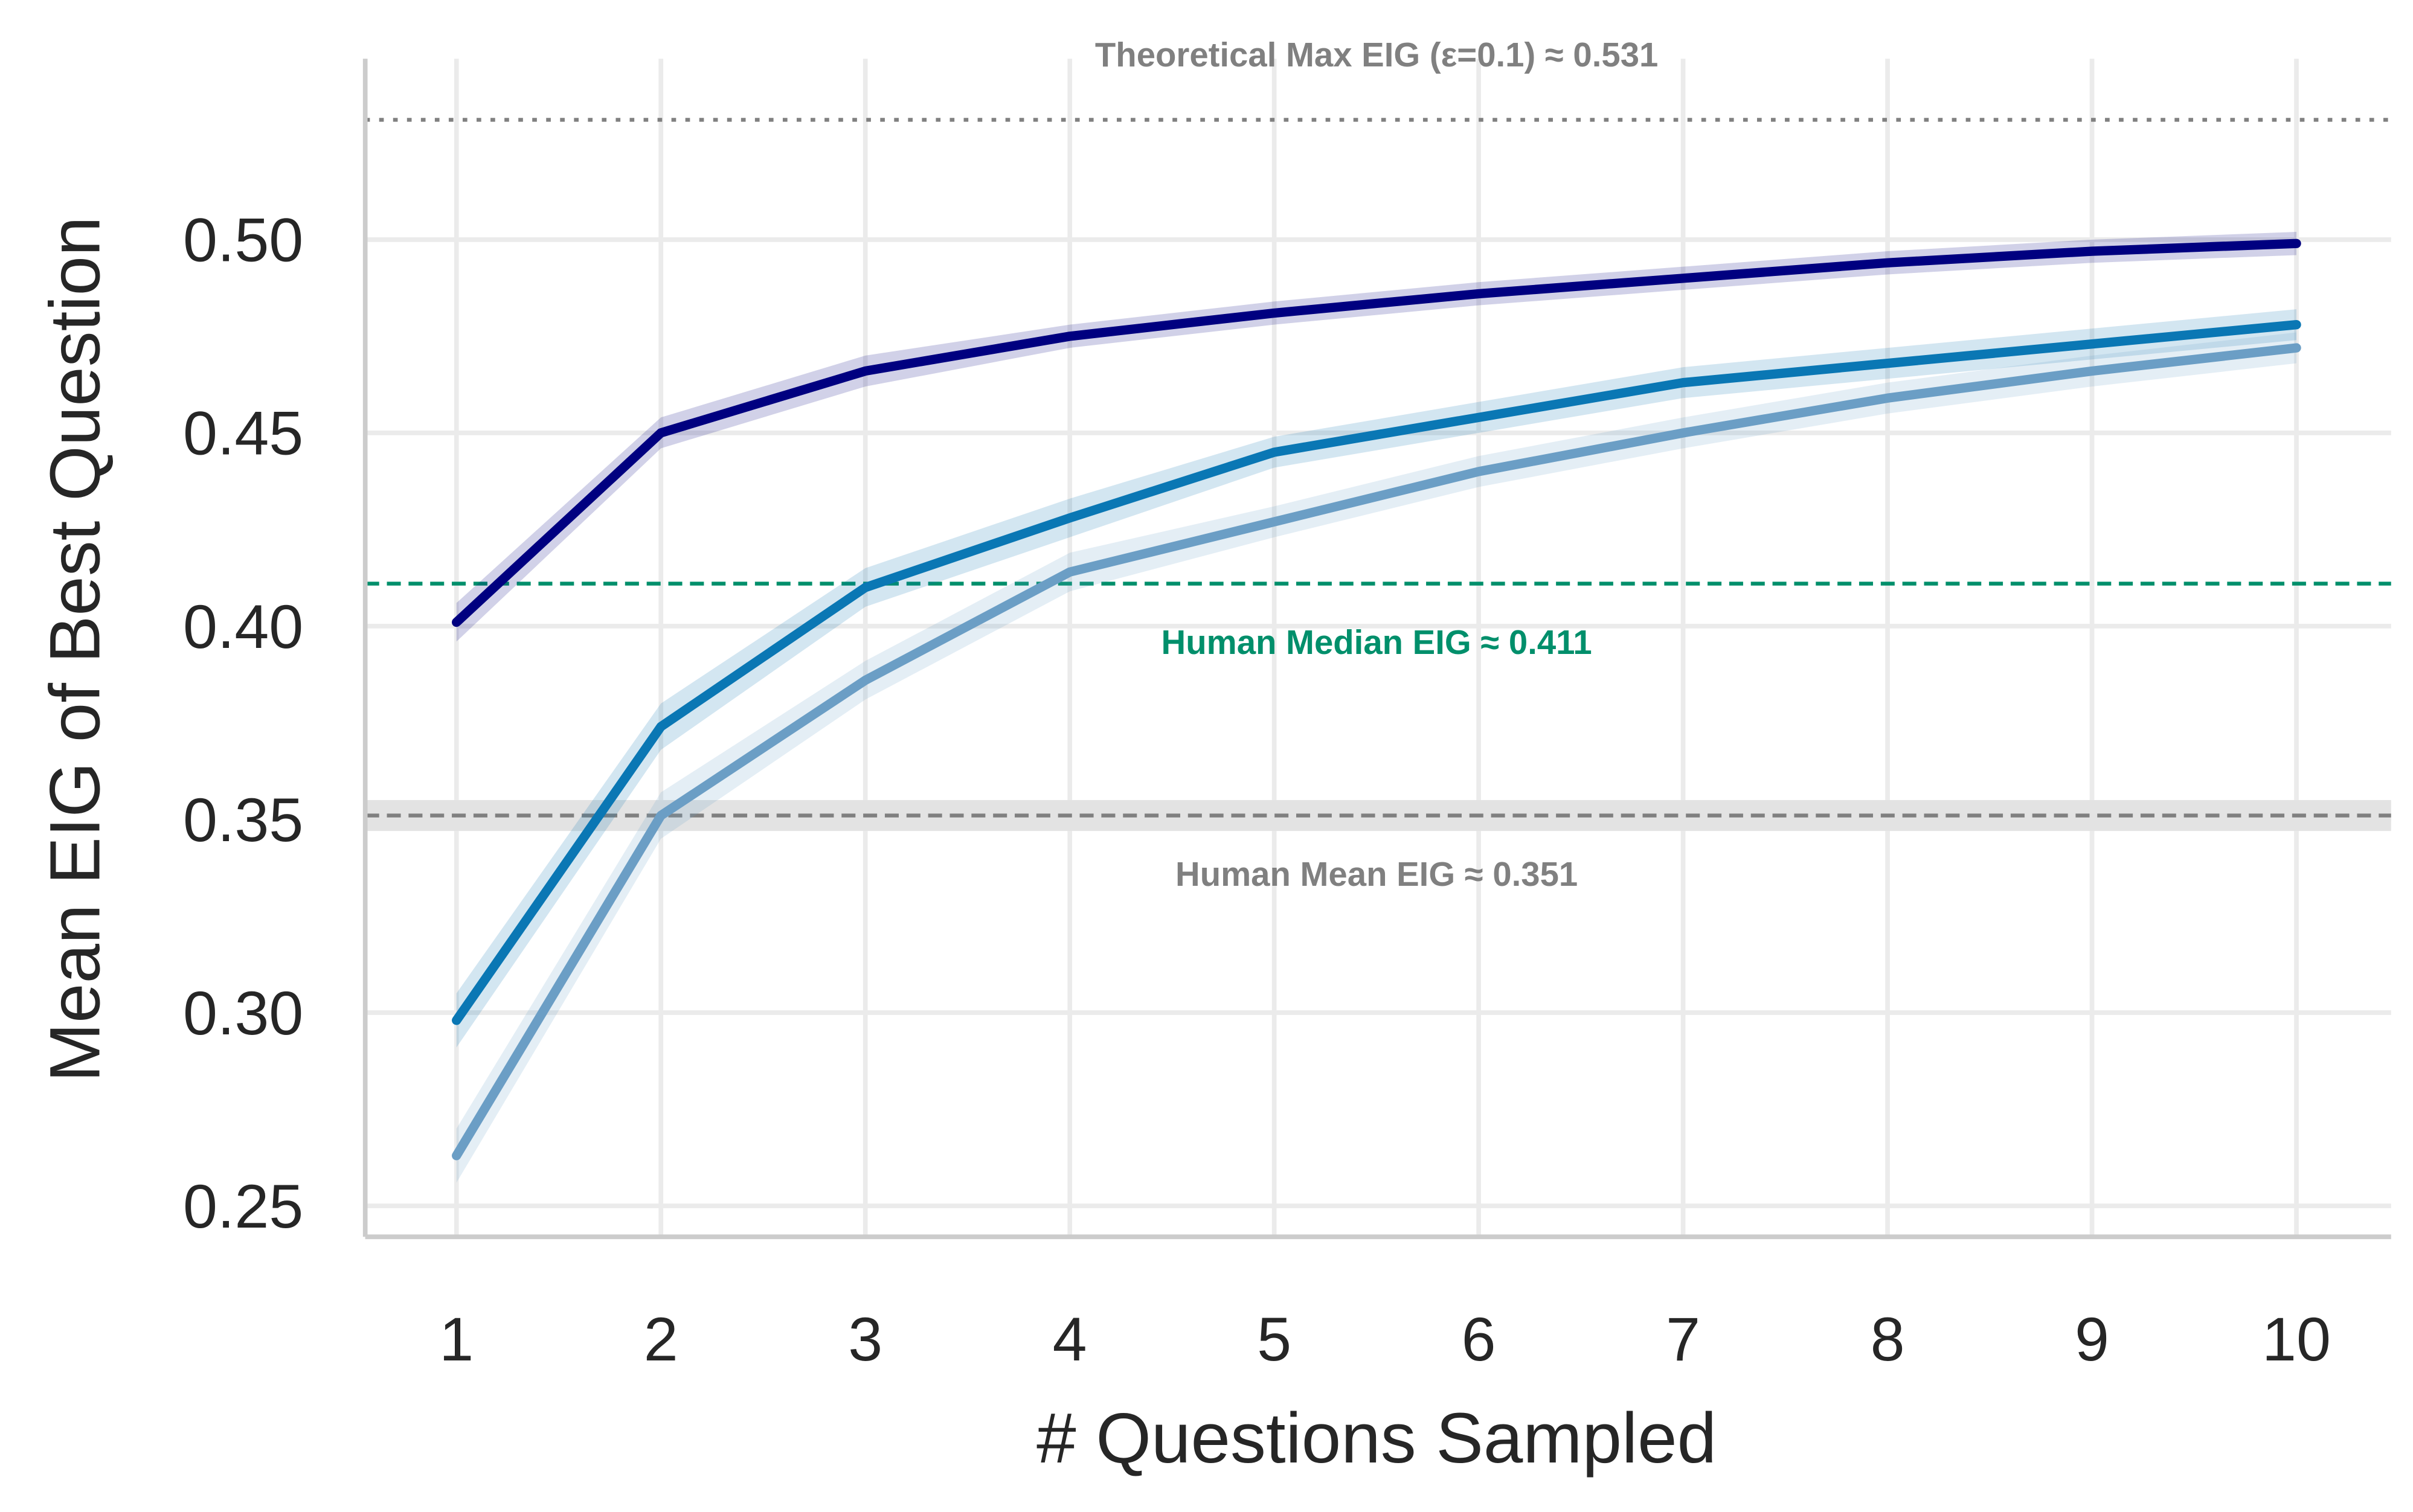  I want to click on x-tick-label: 4, so click(1070, 1339).